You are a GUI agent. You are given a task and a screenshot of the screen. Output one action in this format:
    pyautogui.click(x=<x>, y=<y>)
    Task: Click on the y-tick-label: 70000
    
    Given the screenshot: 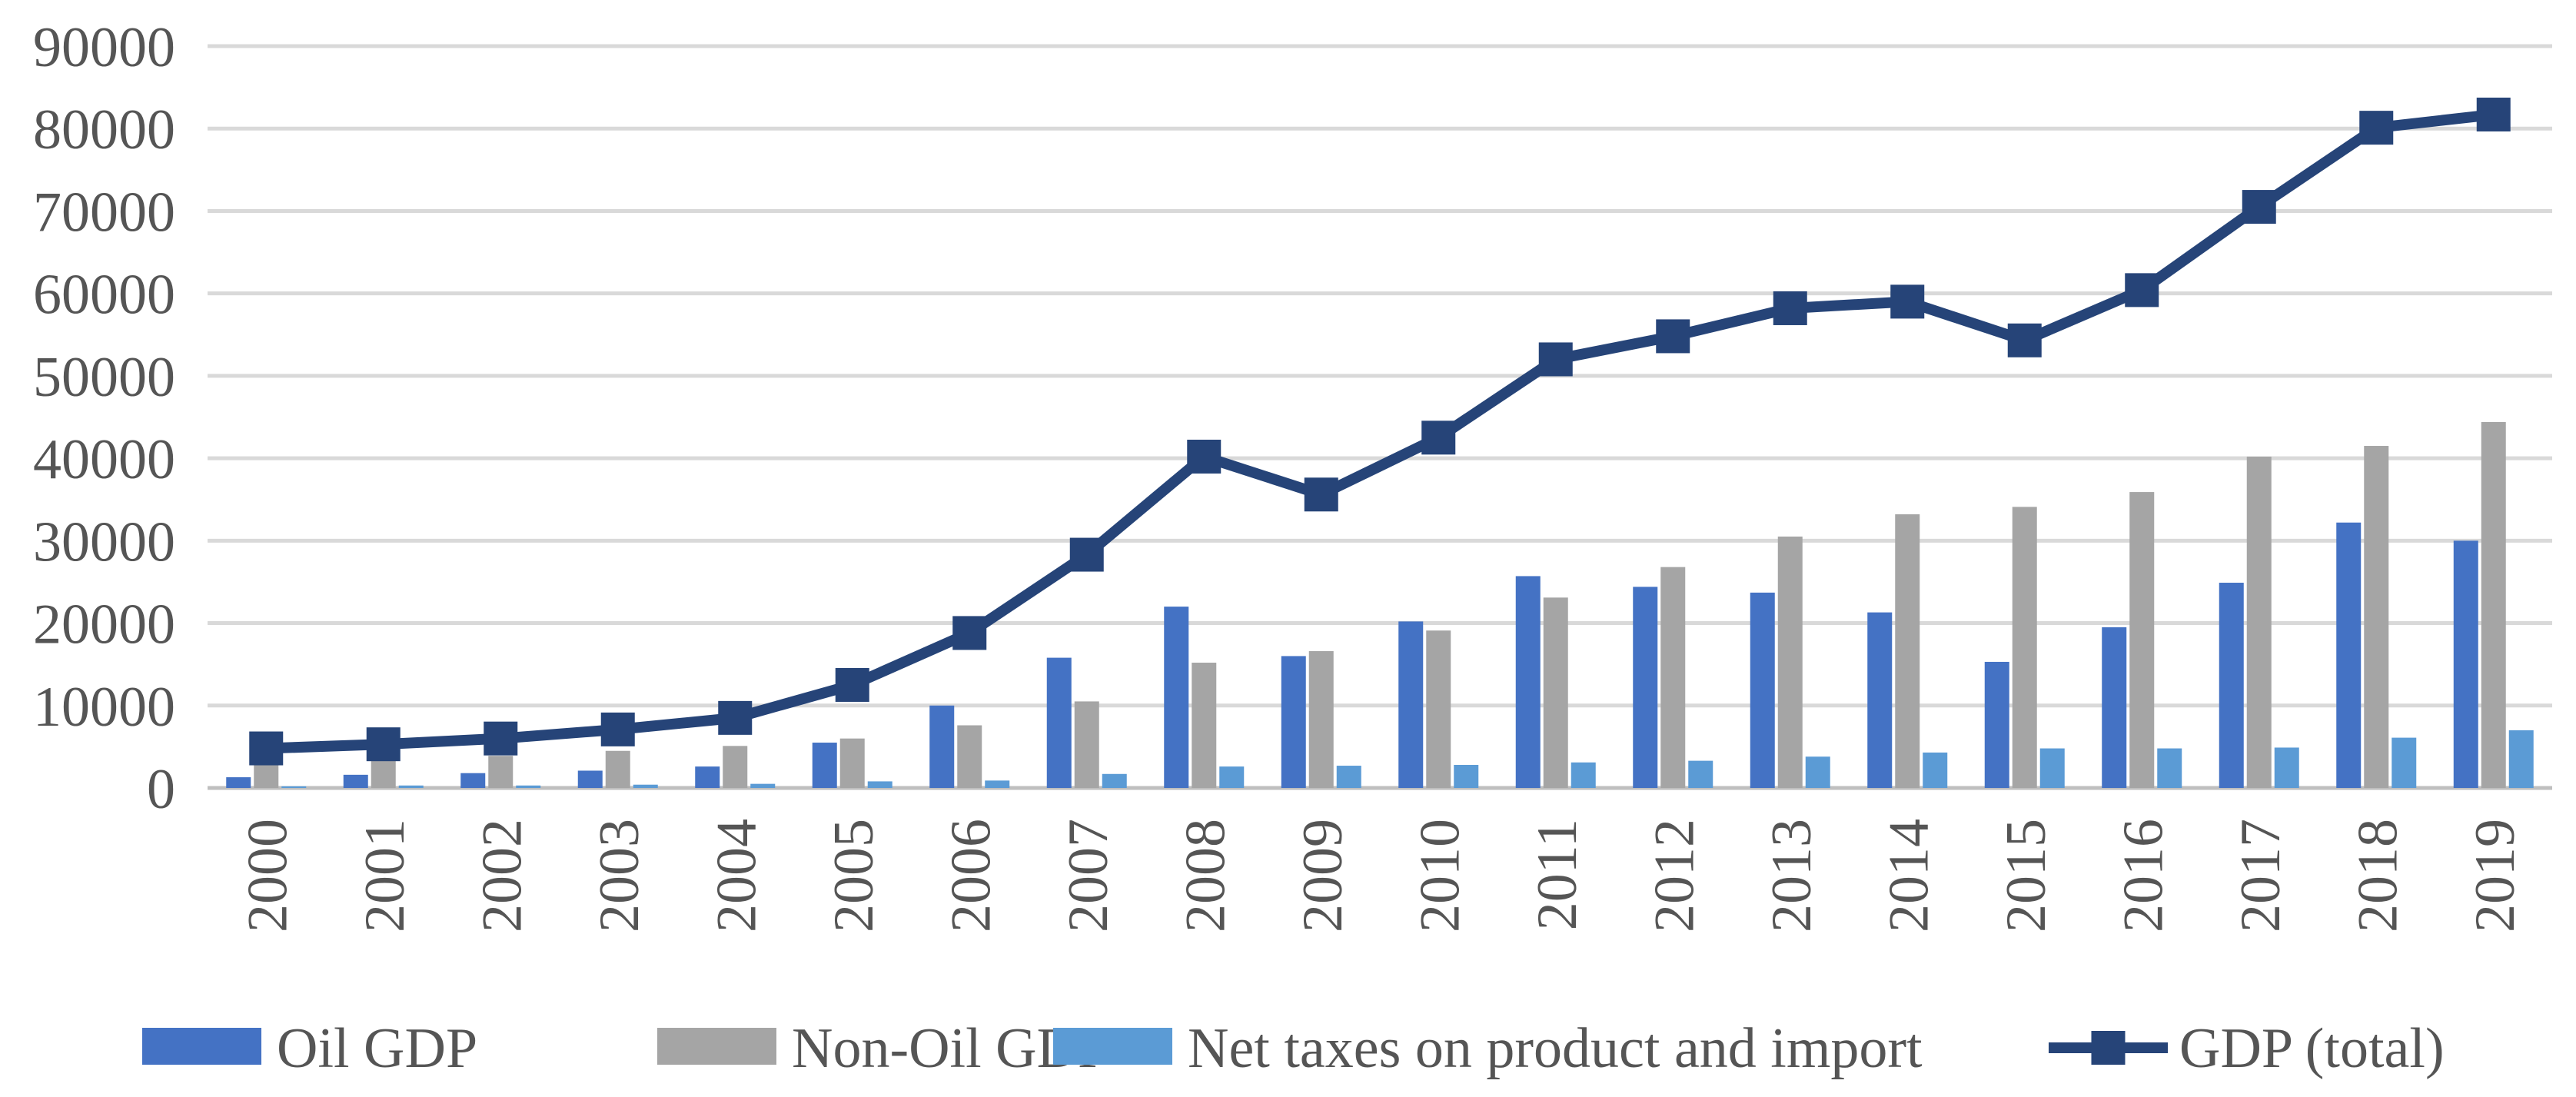 What is the action you would take?
    pyautogui.click(x=104, y=212)
    